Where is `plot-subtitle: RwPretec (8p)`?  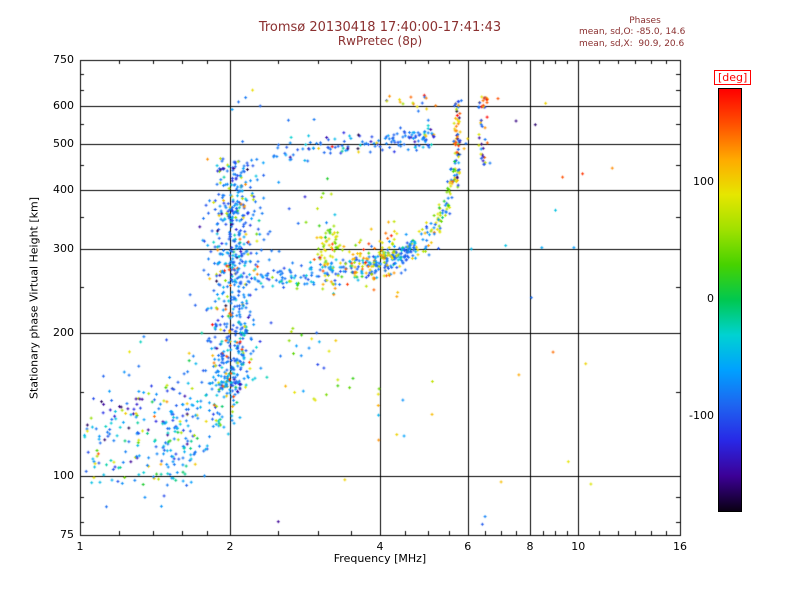
plot-subtitle: RwPretec (8p) is located at coordinates (380, 41).